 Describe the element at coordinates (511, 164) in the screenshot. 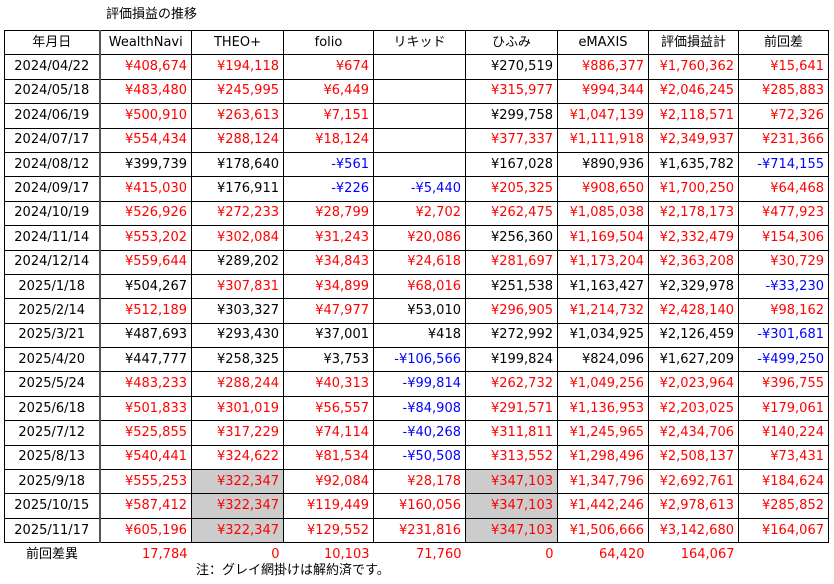

I see `table-cell: ¥167,028` at that location.